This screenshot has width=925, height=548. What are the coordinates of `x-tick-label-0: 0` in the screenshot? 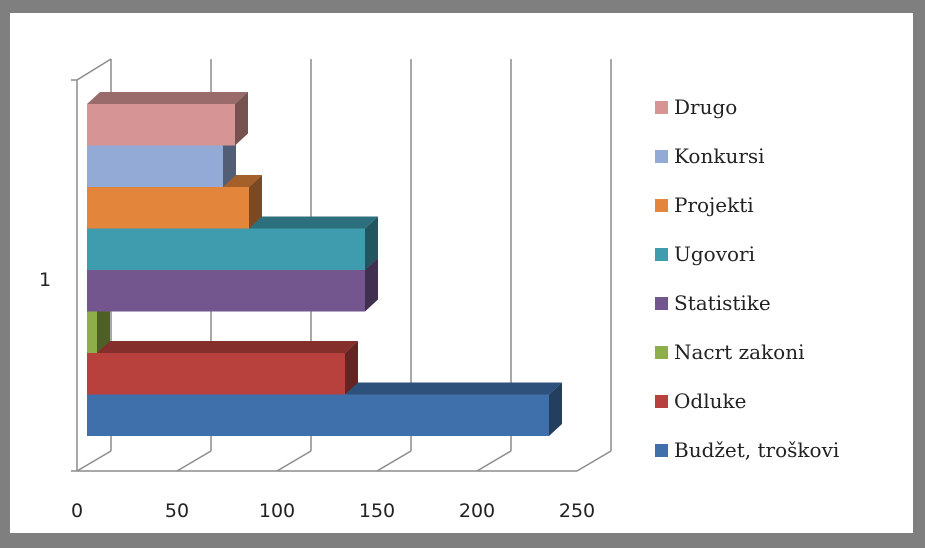 It's located at (77, 511).